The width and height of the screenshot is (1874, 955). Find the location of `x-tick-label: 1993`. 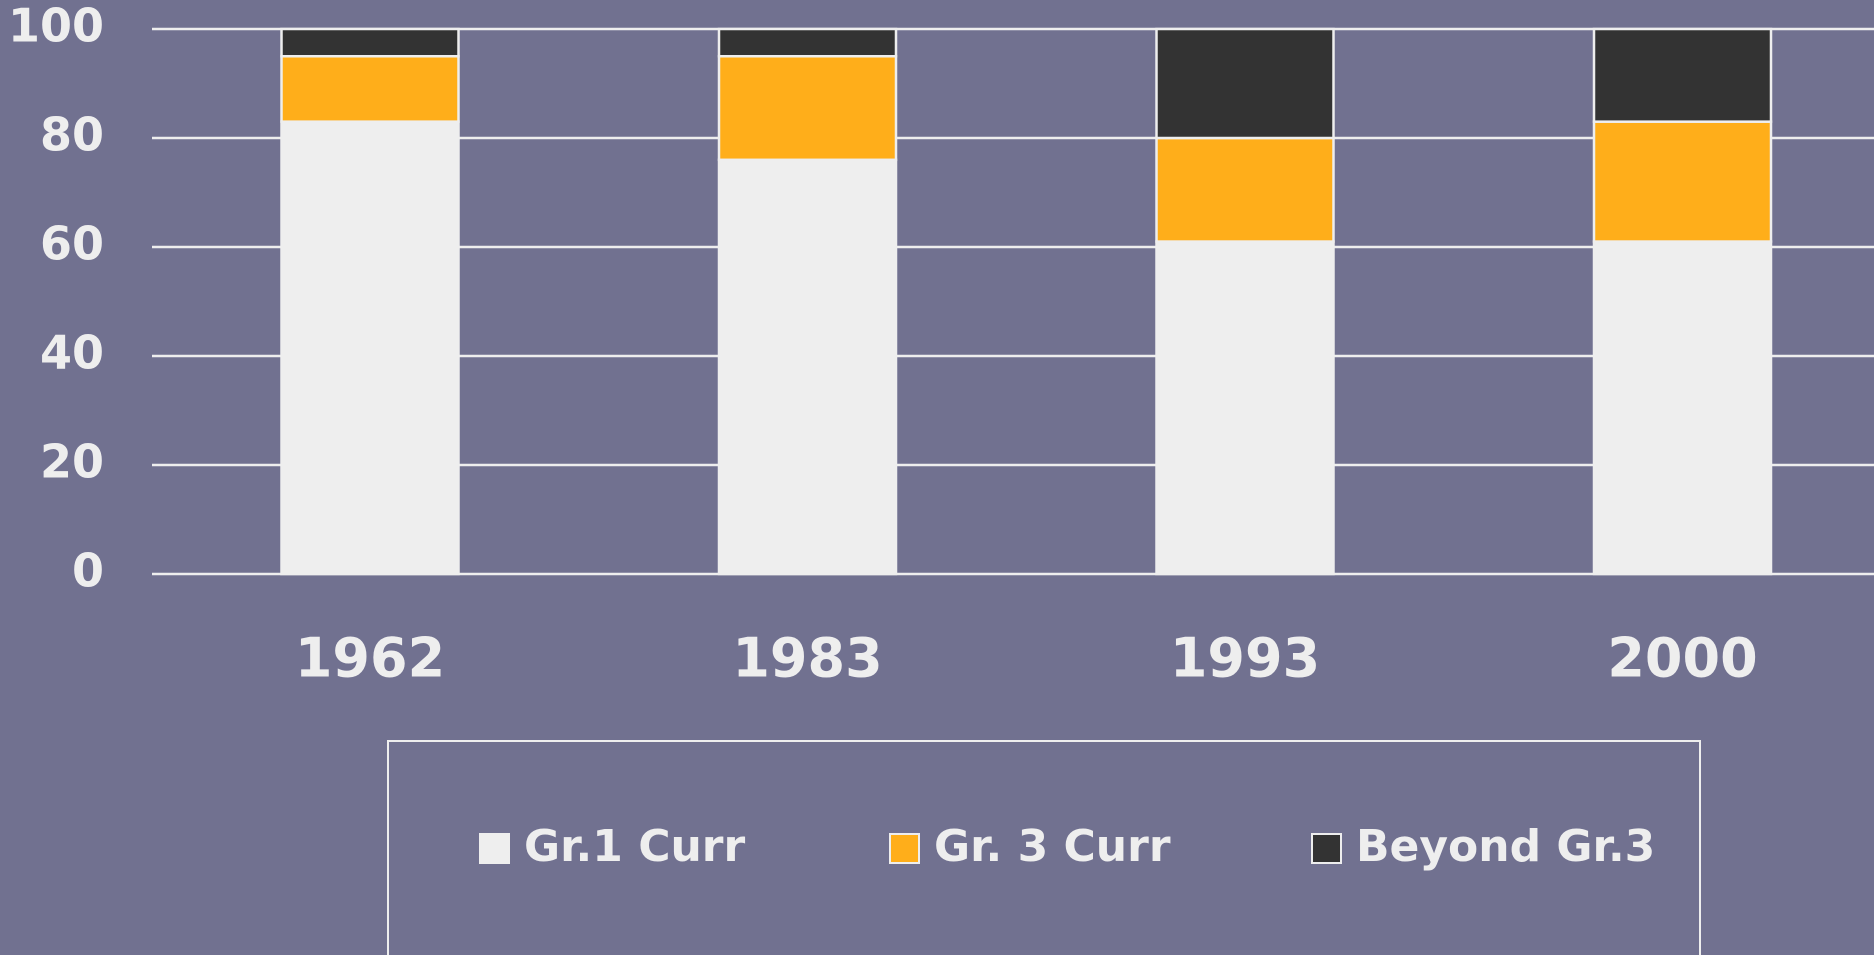

x-tick-label: 1993 is located at coordinates (1245, 658).